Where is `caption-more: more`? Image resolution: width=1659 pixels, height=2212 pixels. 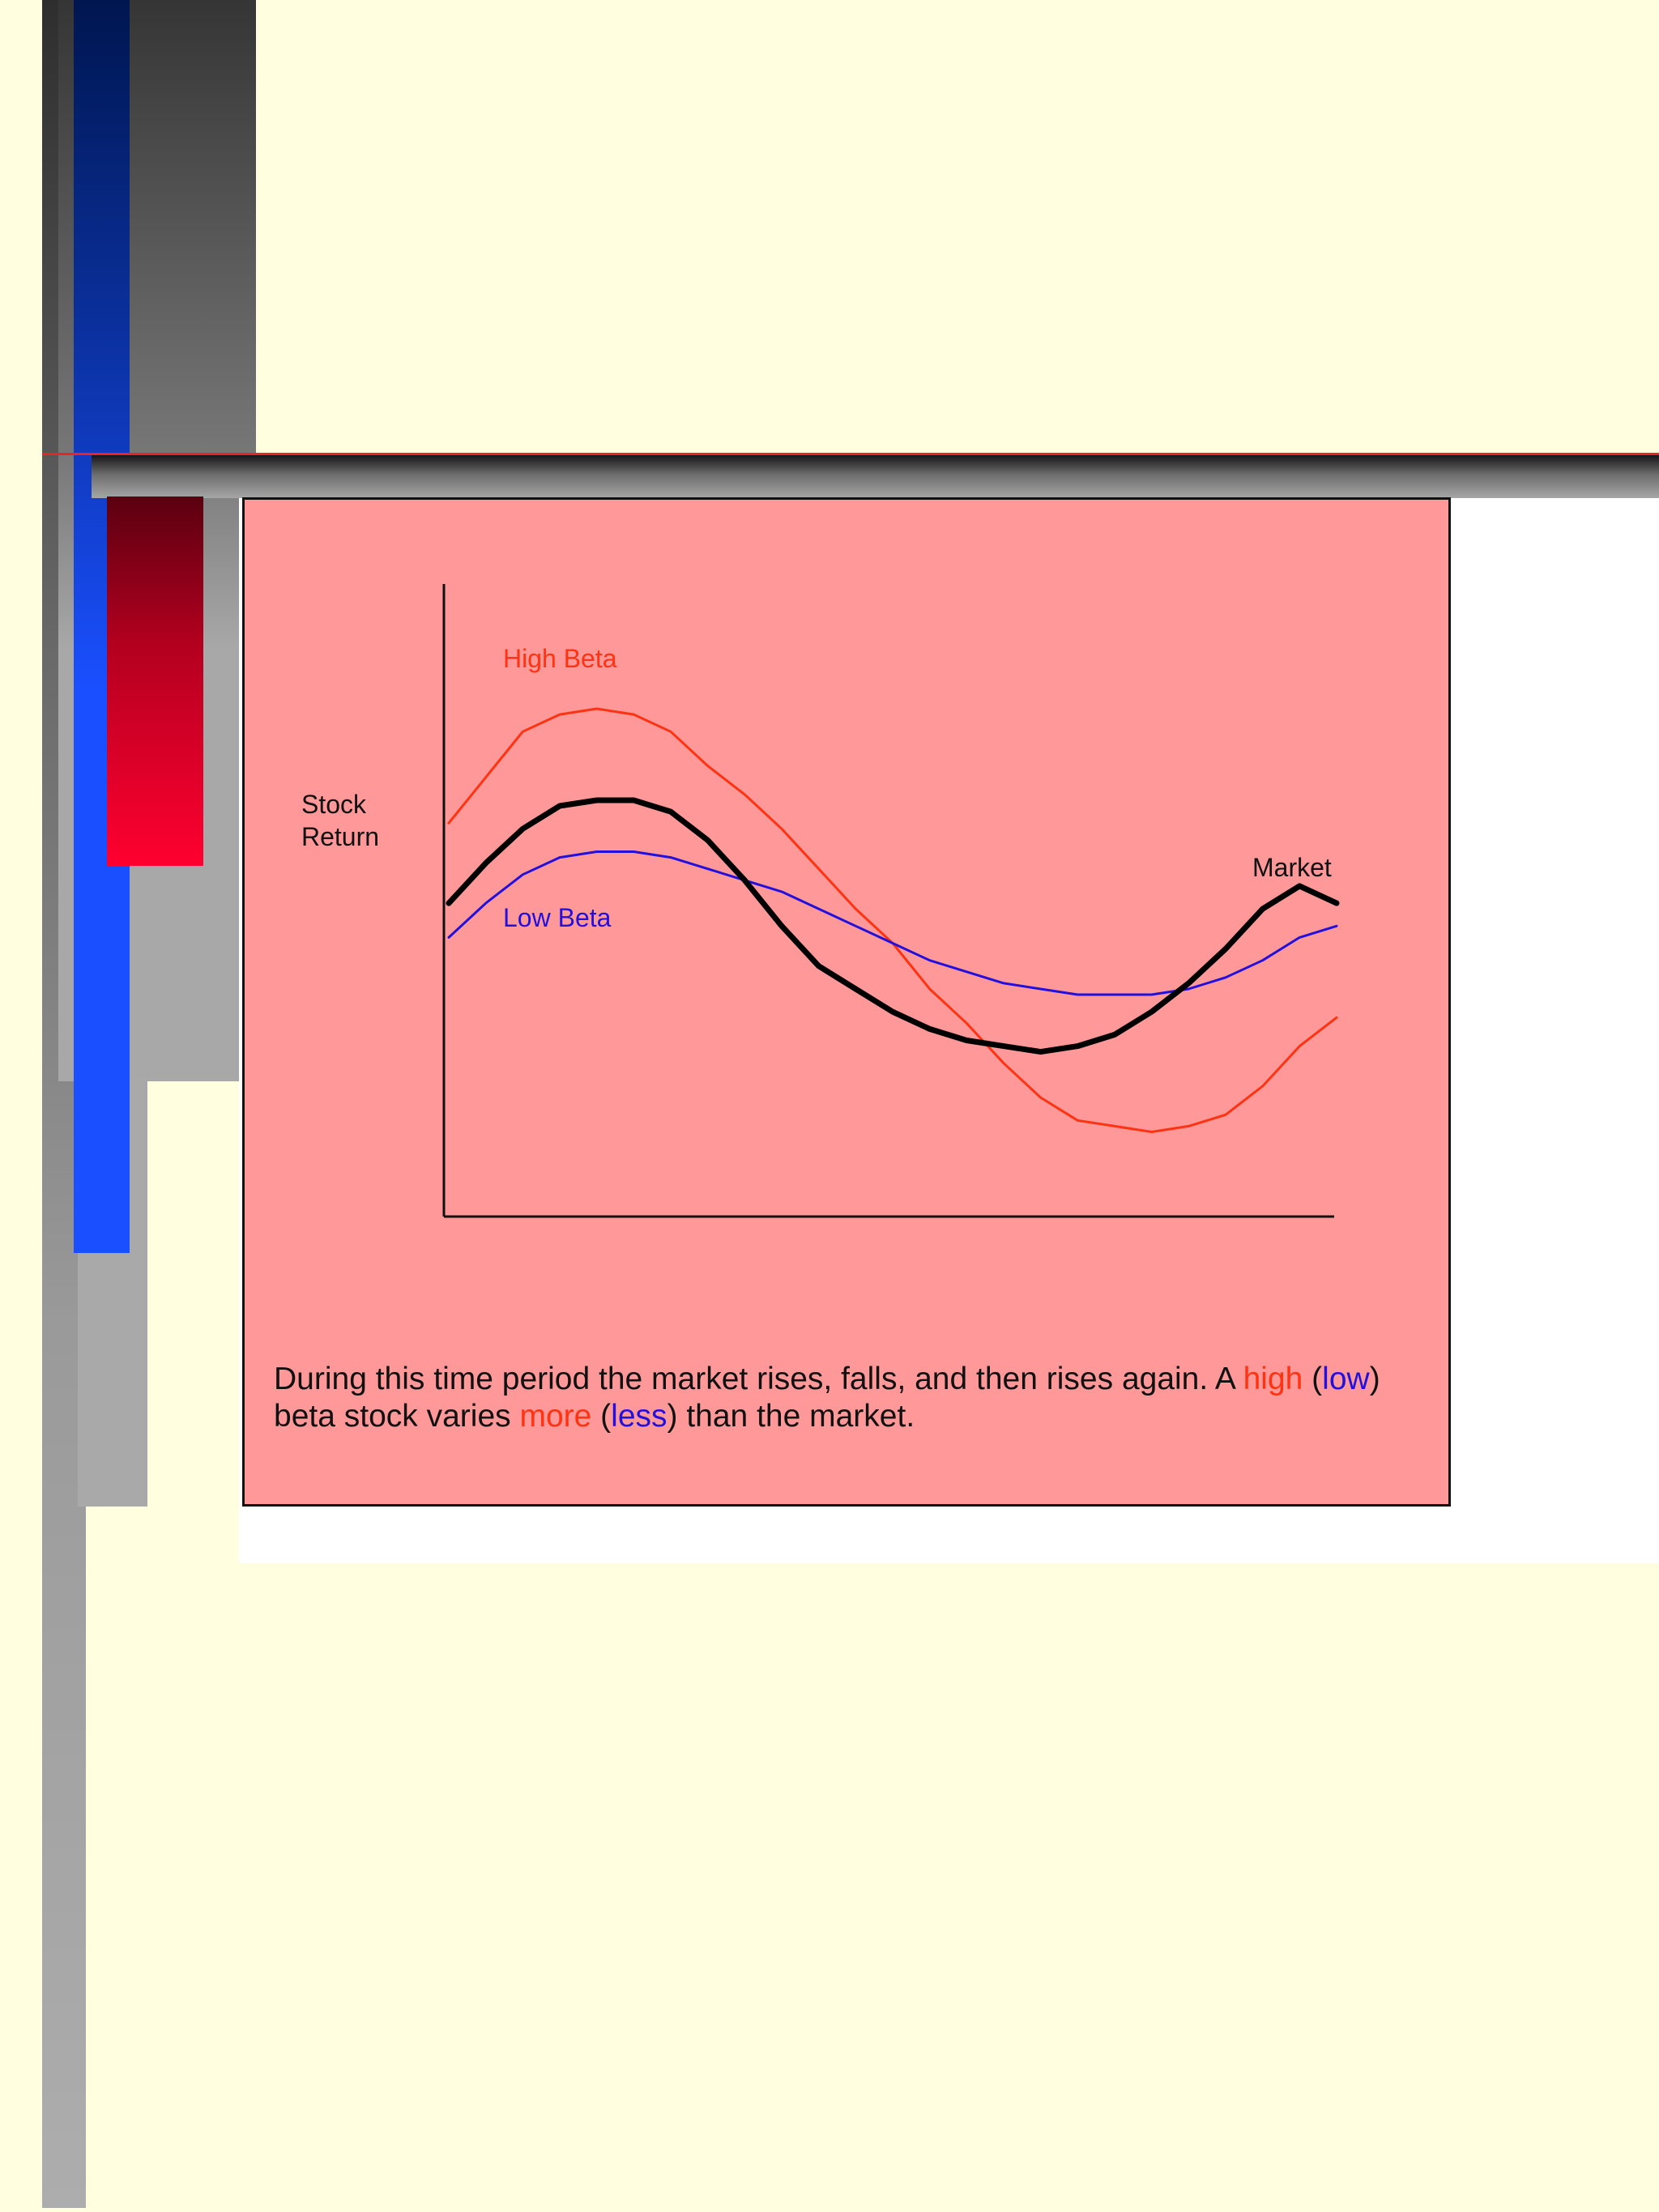 caption-more: more is located at coordinates (555, 1416).